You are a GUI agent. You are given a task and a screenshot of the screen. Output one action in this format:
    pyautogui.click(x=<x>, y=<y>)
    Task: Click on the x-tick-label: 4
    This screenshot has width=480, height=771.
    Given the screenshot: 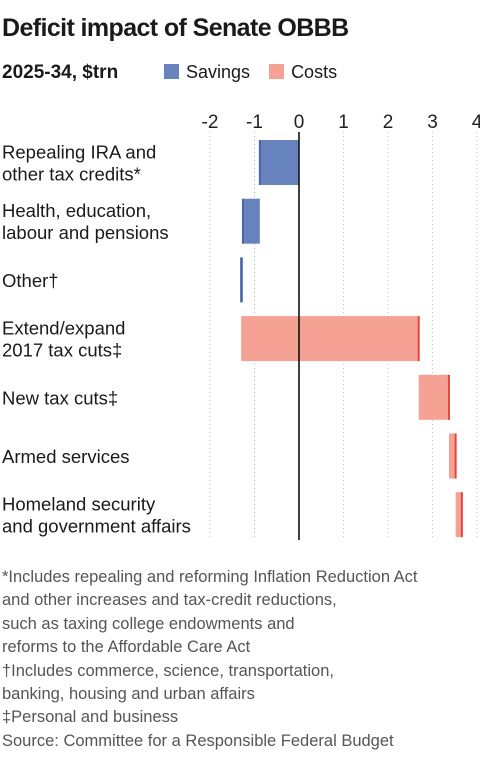 What is the action you would take?
    pyautogui.click(x=476, y=122)
    